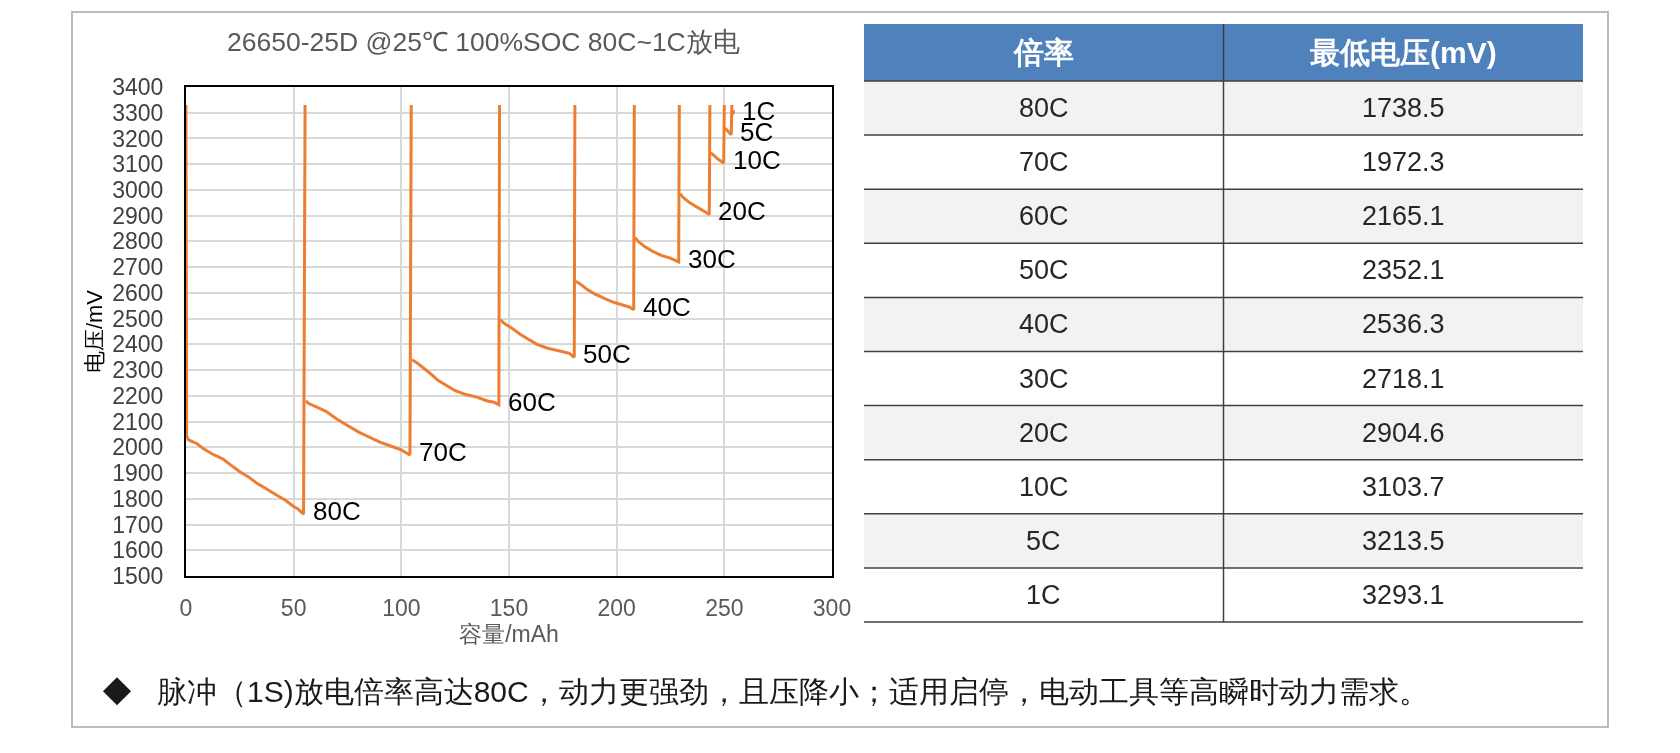 This screenshot has width=1680, height=753. Describe the element at coordinates (1403, 433) in the screenshot. I see `data-label: 2904.6` at that location.